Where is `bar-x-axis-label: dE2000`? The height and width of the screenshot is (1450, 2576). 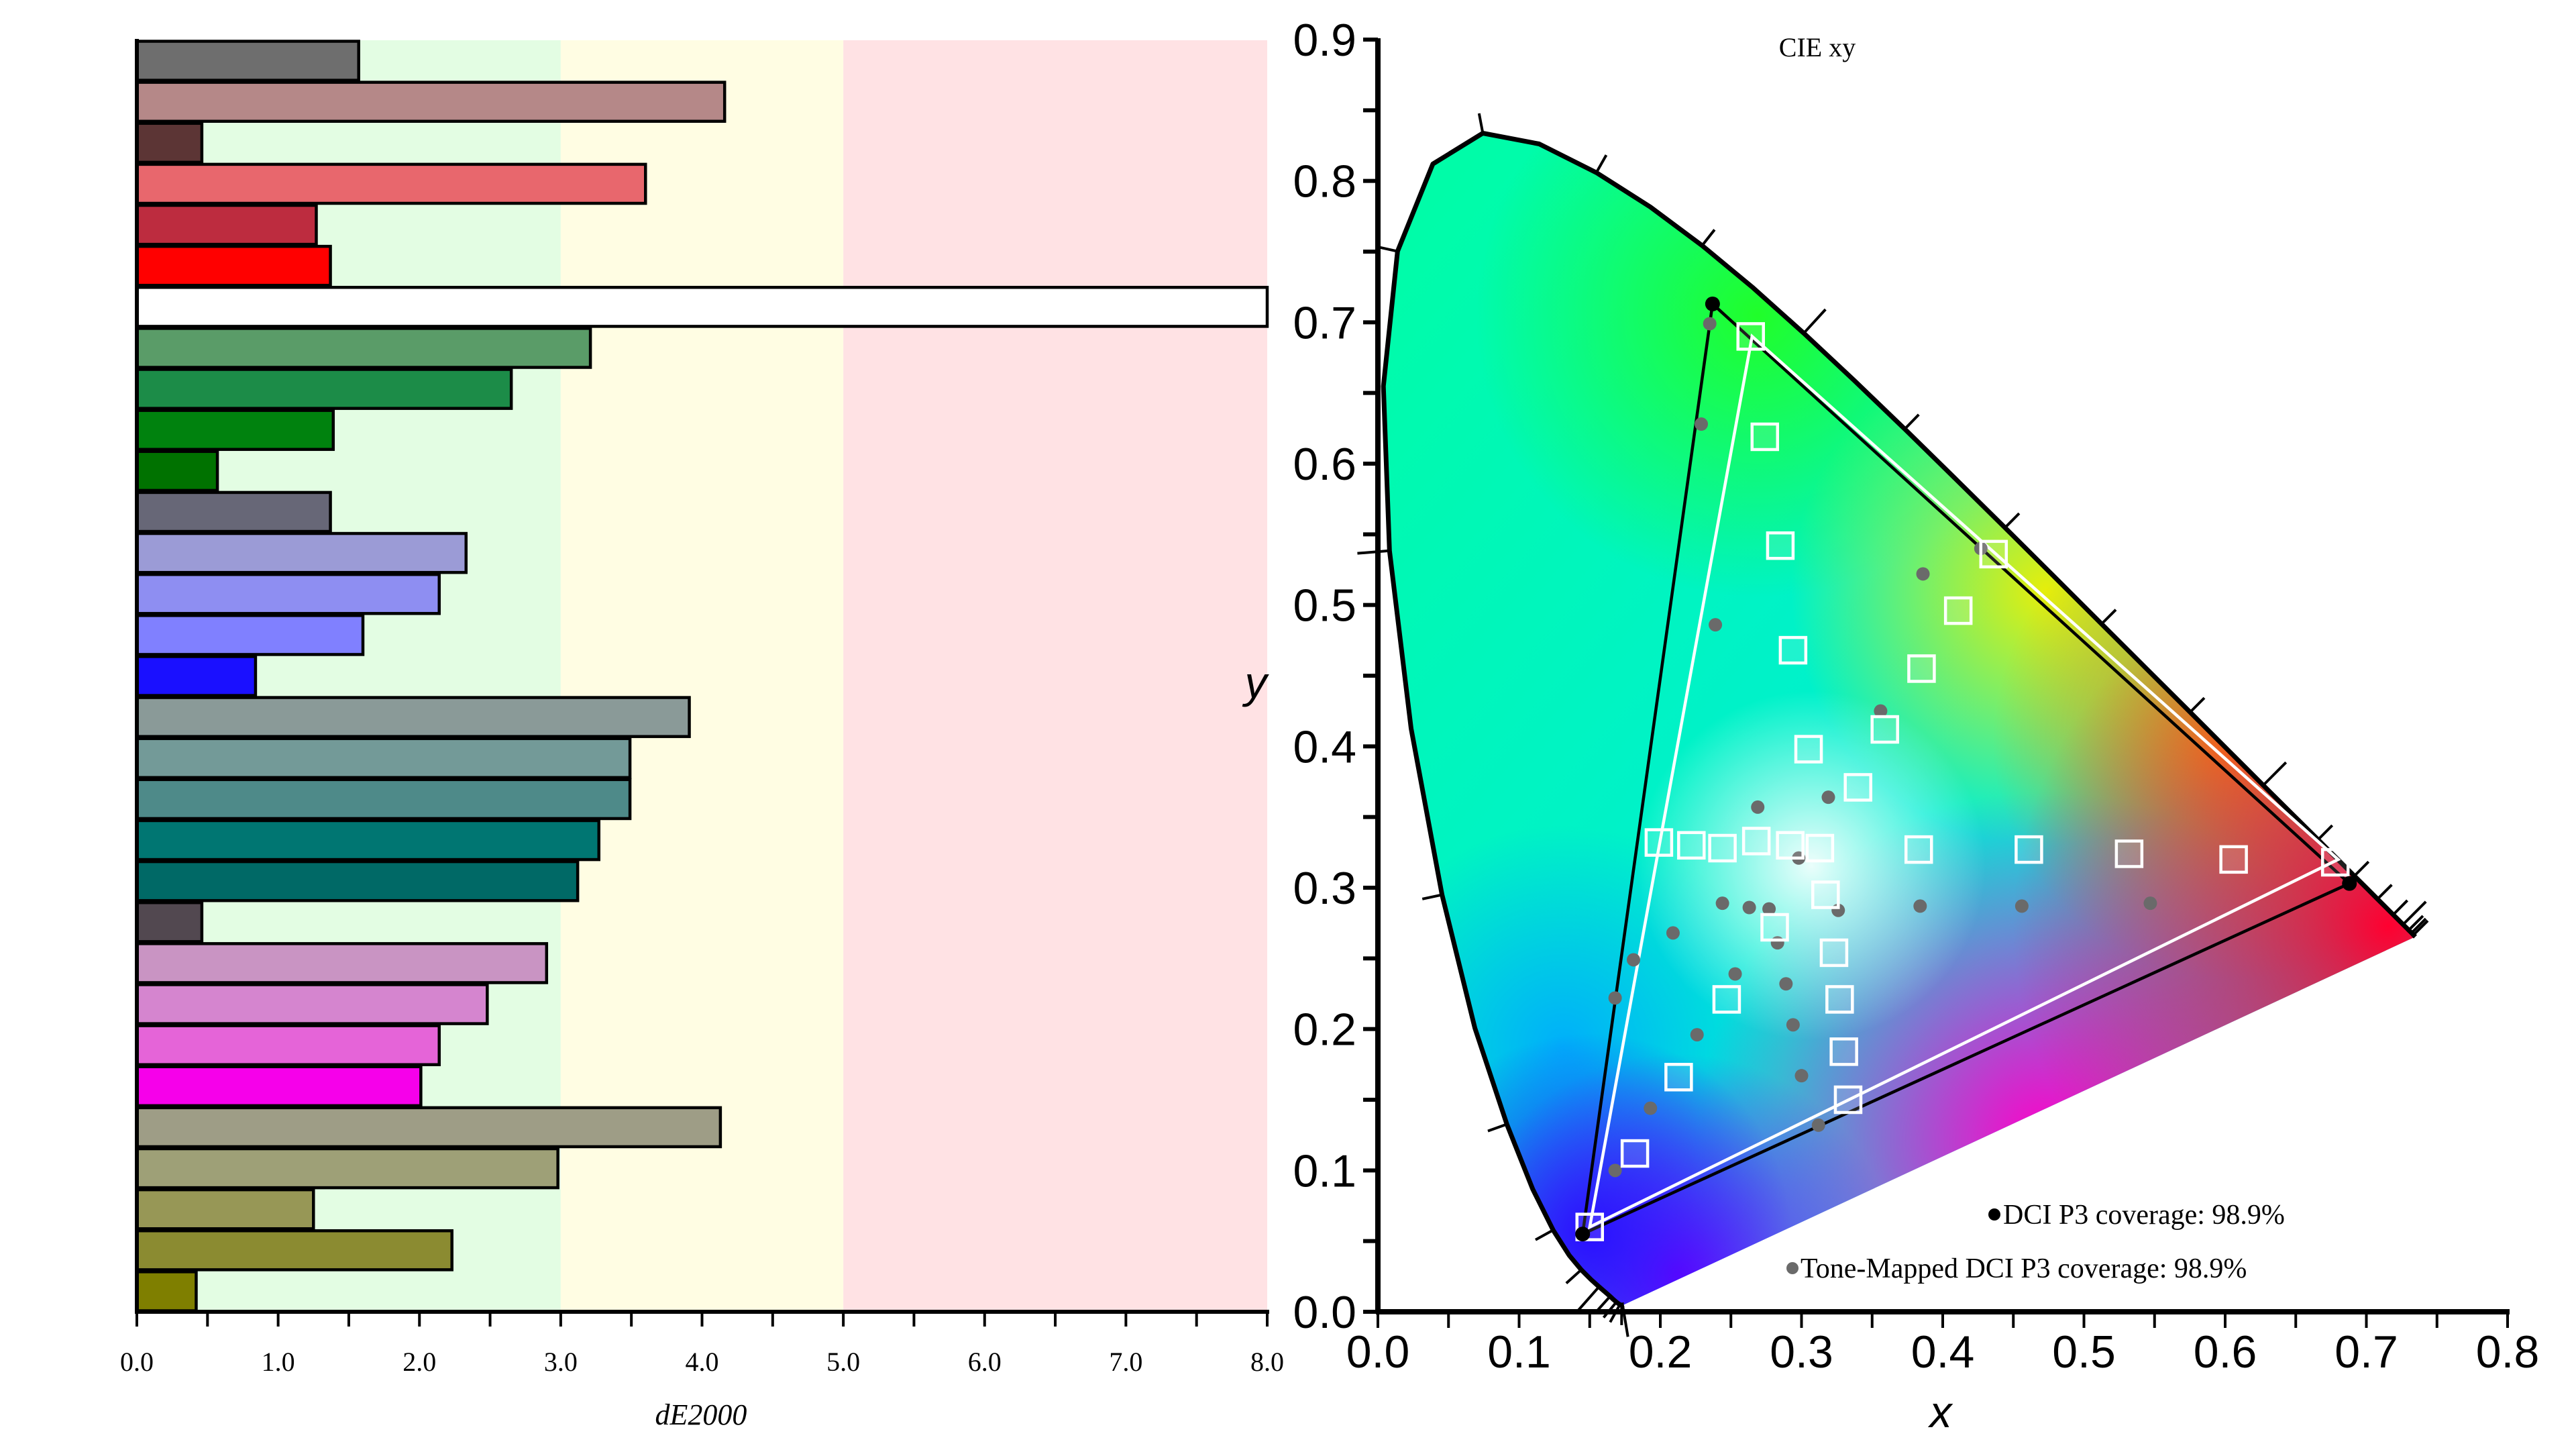 bar-x-axis-label: dE2000 is located at coordinates (701, 1414).